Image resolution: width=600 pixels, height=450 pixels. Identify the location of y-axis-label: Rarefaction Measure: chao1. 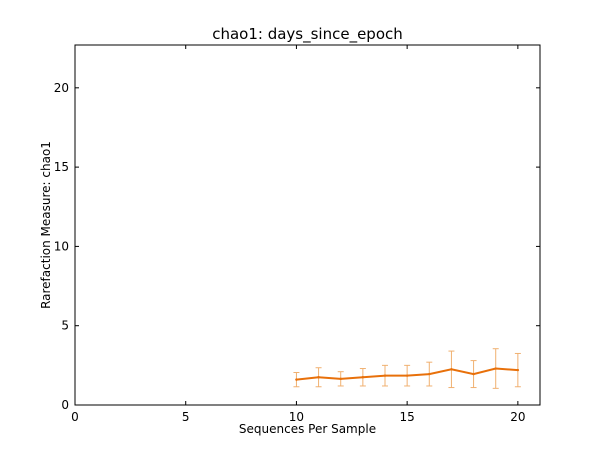
(46, 225).